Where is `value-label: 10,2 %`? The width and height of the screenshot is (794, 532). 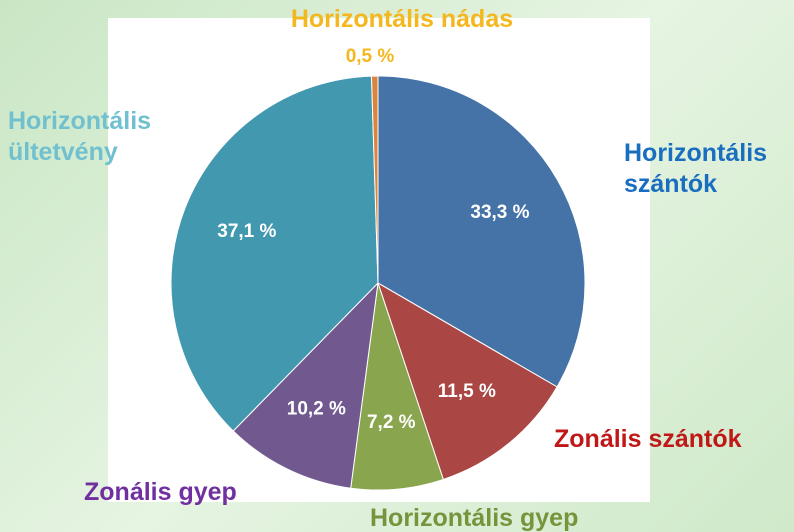 value-label: 10,2 % is located at coordinates (316, 409).